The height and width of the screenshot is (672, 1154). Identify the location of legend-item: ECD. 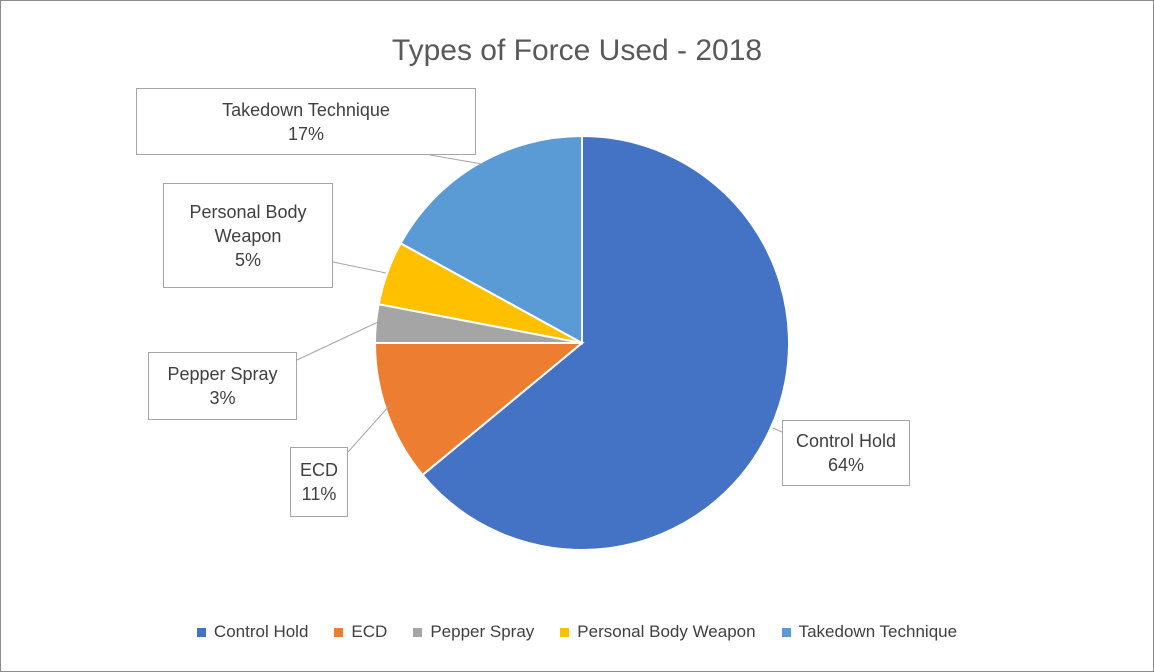
(360, 632).